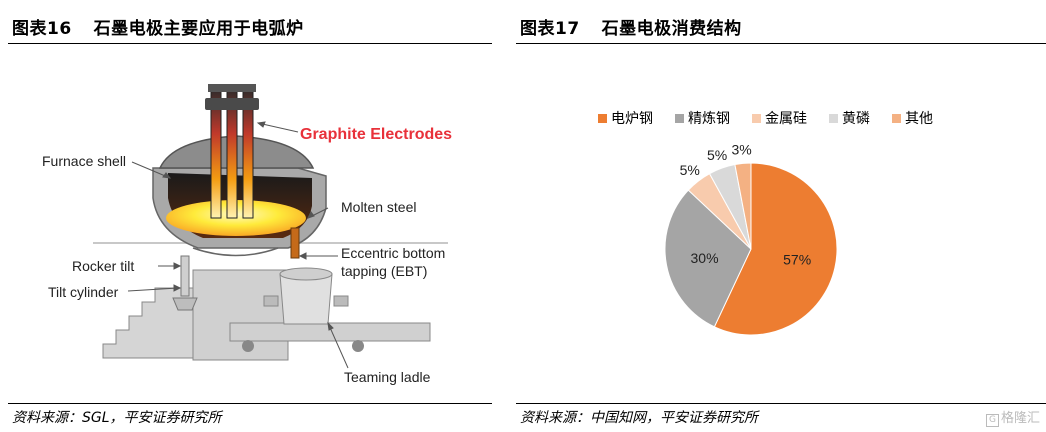  Describe the element at coordinates (992, 420) in the screenshot. I see `watermark-logo-icon: G` at that location.